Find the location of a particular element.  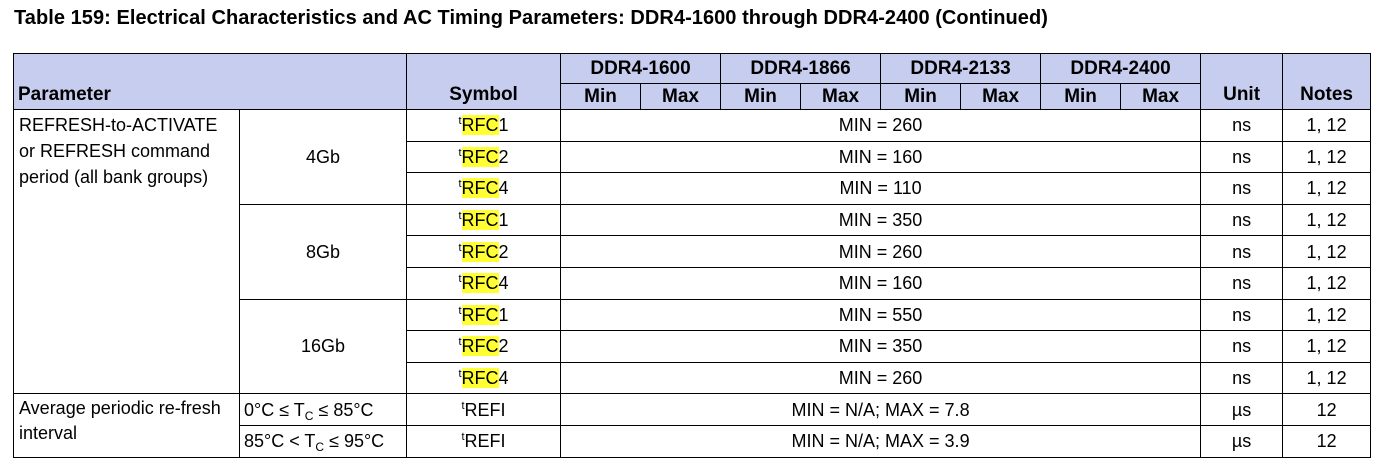

table-row: tRFC2 MIN = 350 ns 1, 12 is located at coordinates (693, 346).